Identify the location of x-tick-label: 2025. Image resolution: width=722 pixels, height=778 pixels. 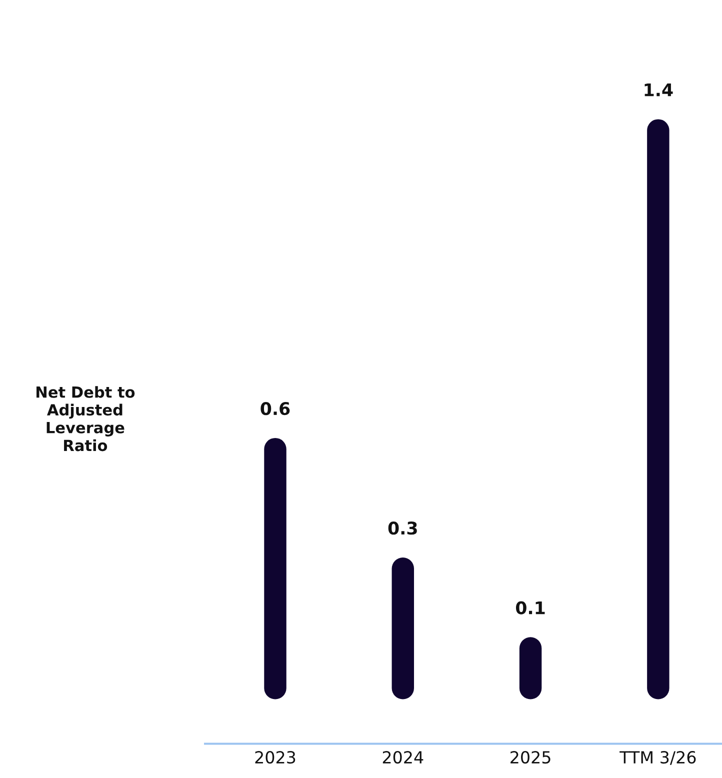
(530, 757).